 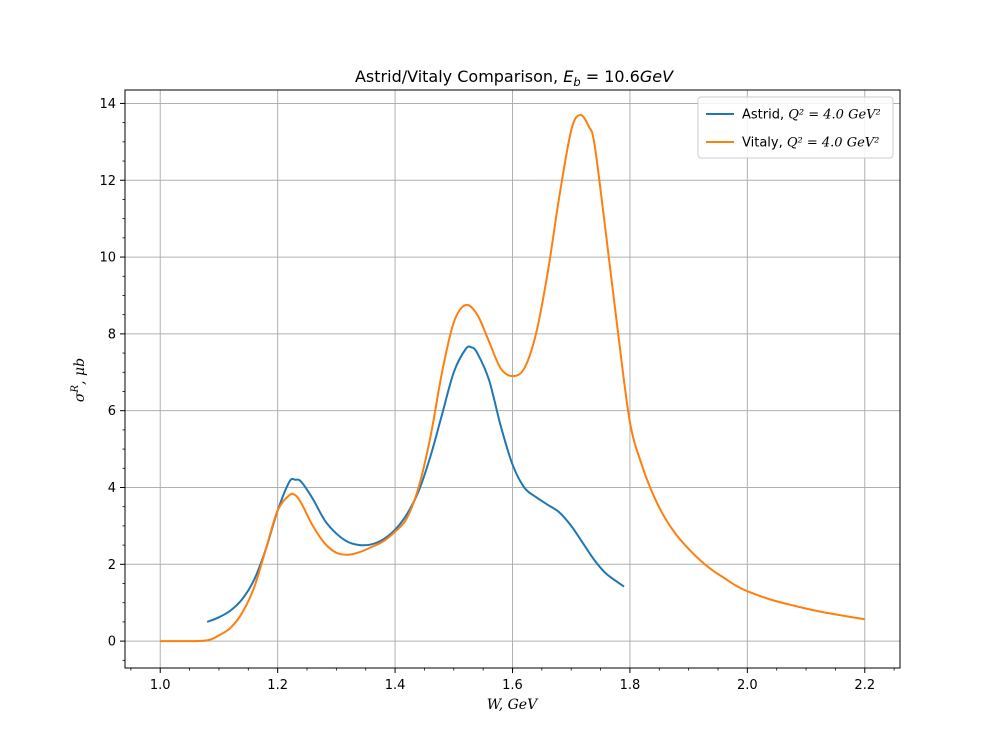 I want to click on legend-label: Vitaly, Q² = 4.0 GeV², so click(x=810, y=143).